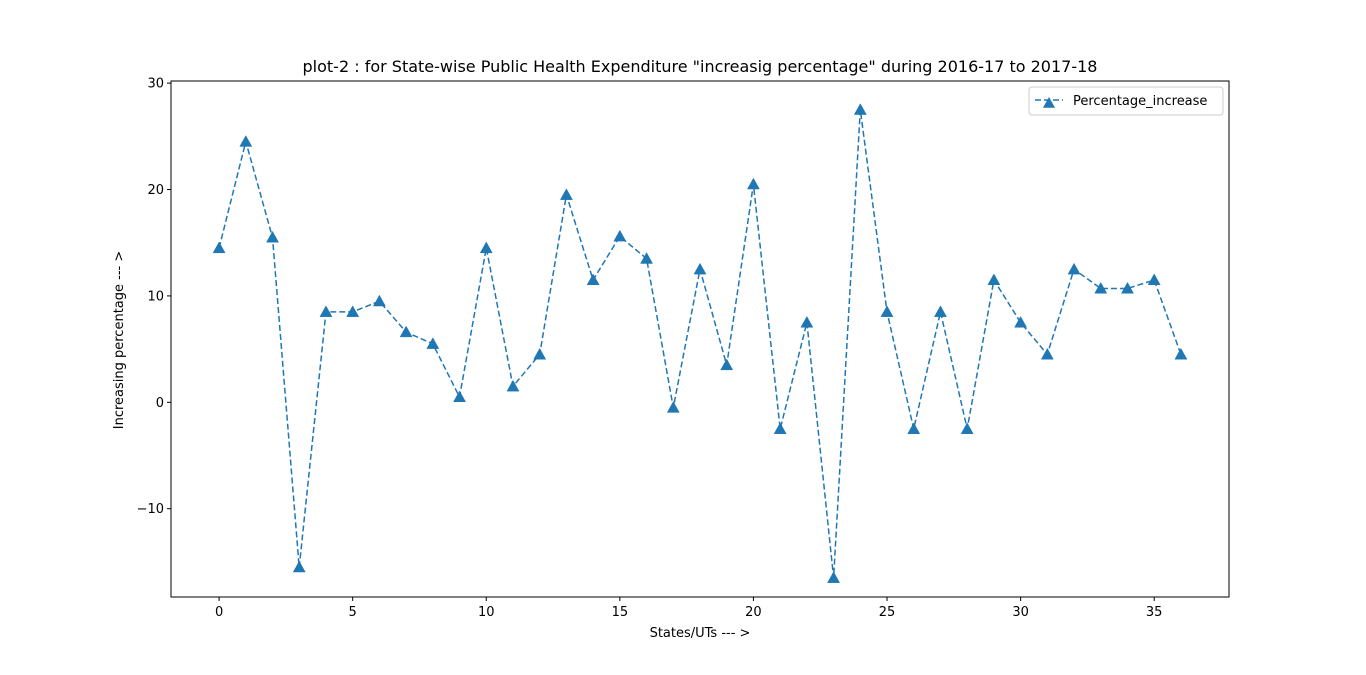 The height and width of the screenshot is (675, 1366). Describe the element at coordinates (1154, 612) in the screenshot. I see `x-tick-label: 35` at that location.